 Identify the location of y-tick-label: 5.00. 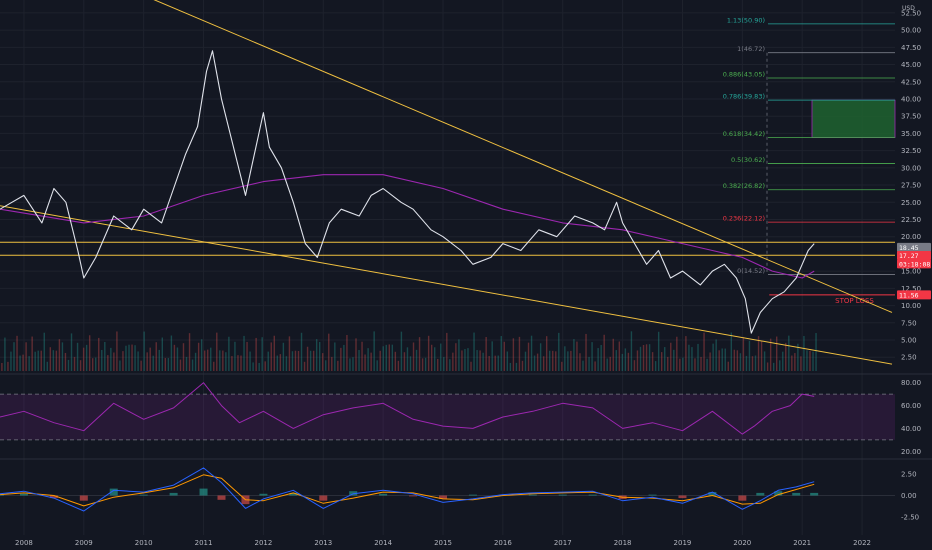
(909, 341).